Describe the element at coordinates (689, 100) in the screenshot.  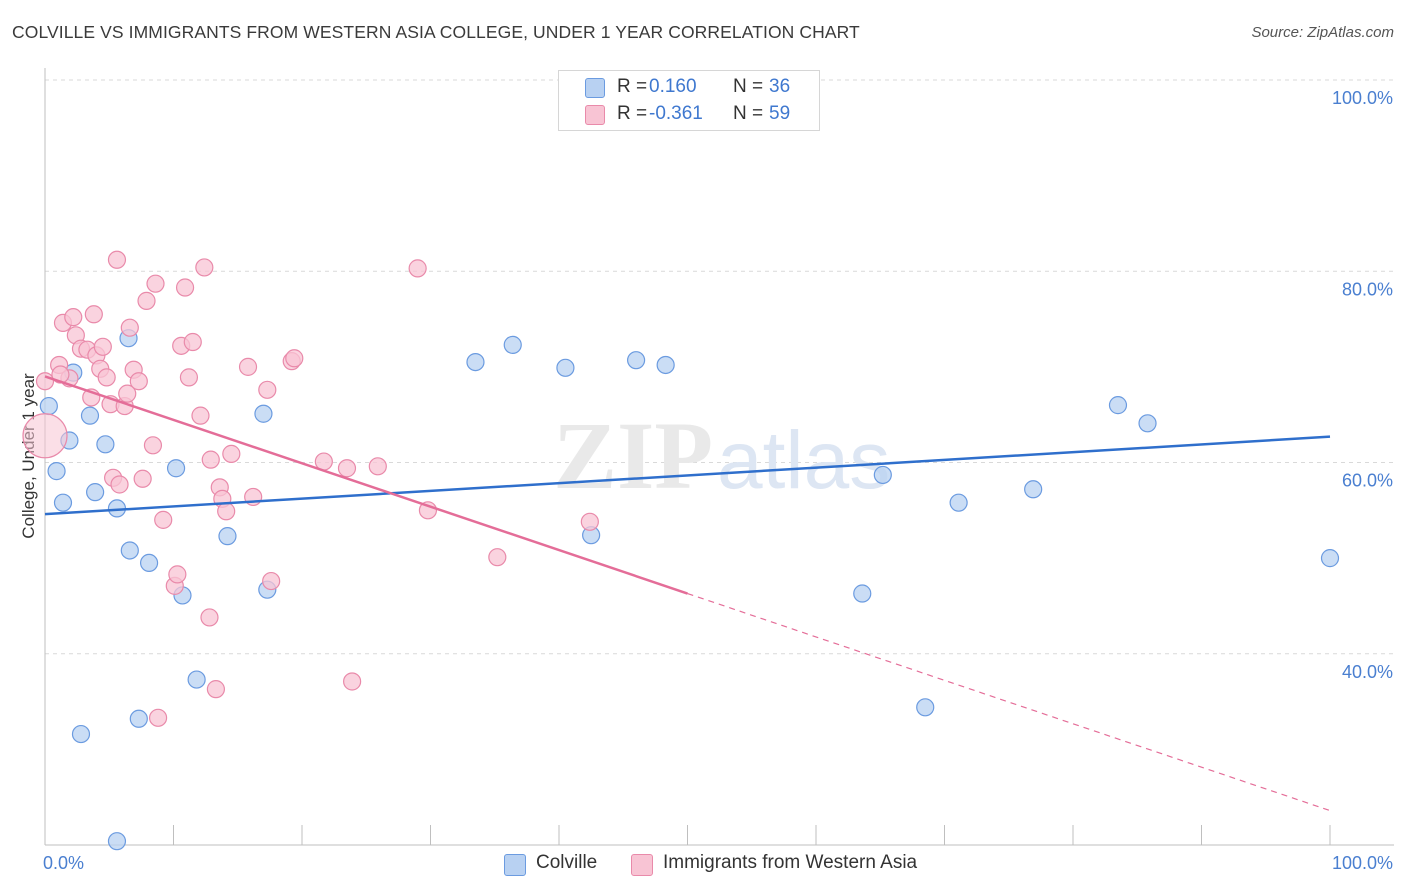
I see `stats-legend: R = 0.160 N = 36 R = -0.361 N = 59` at that location.